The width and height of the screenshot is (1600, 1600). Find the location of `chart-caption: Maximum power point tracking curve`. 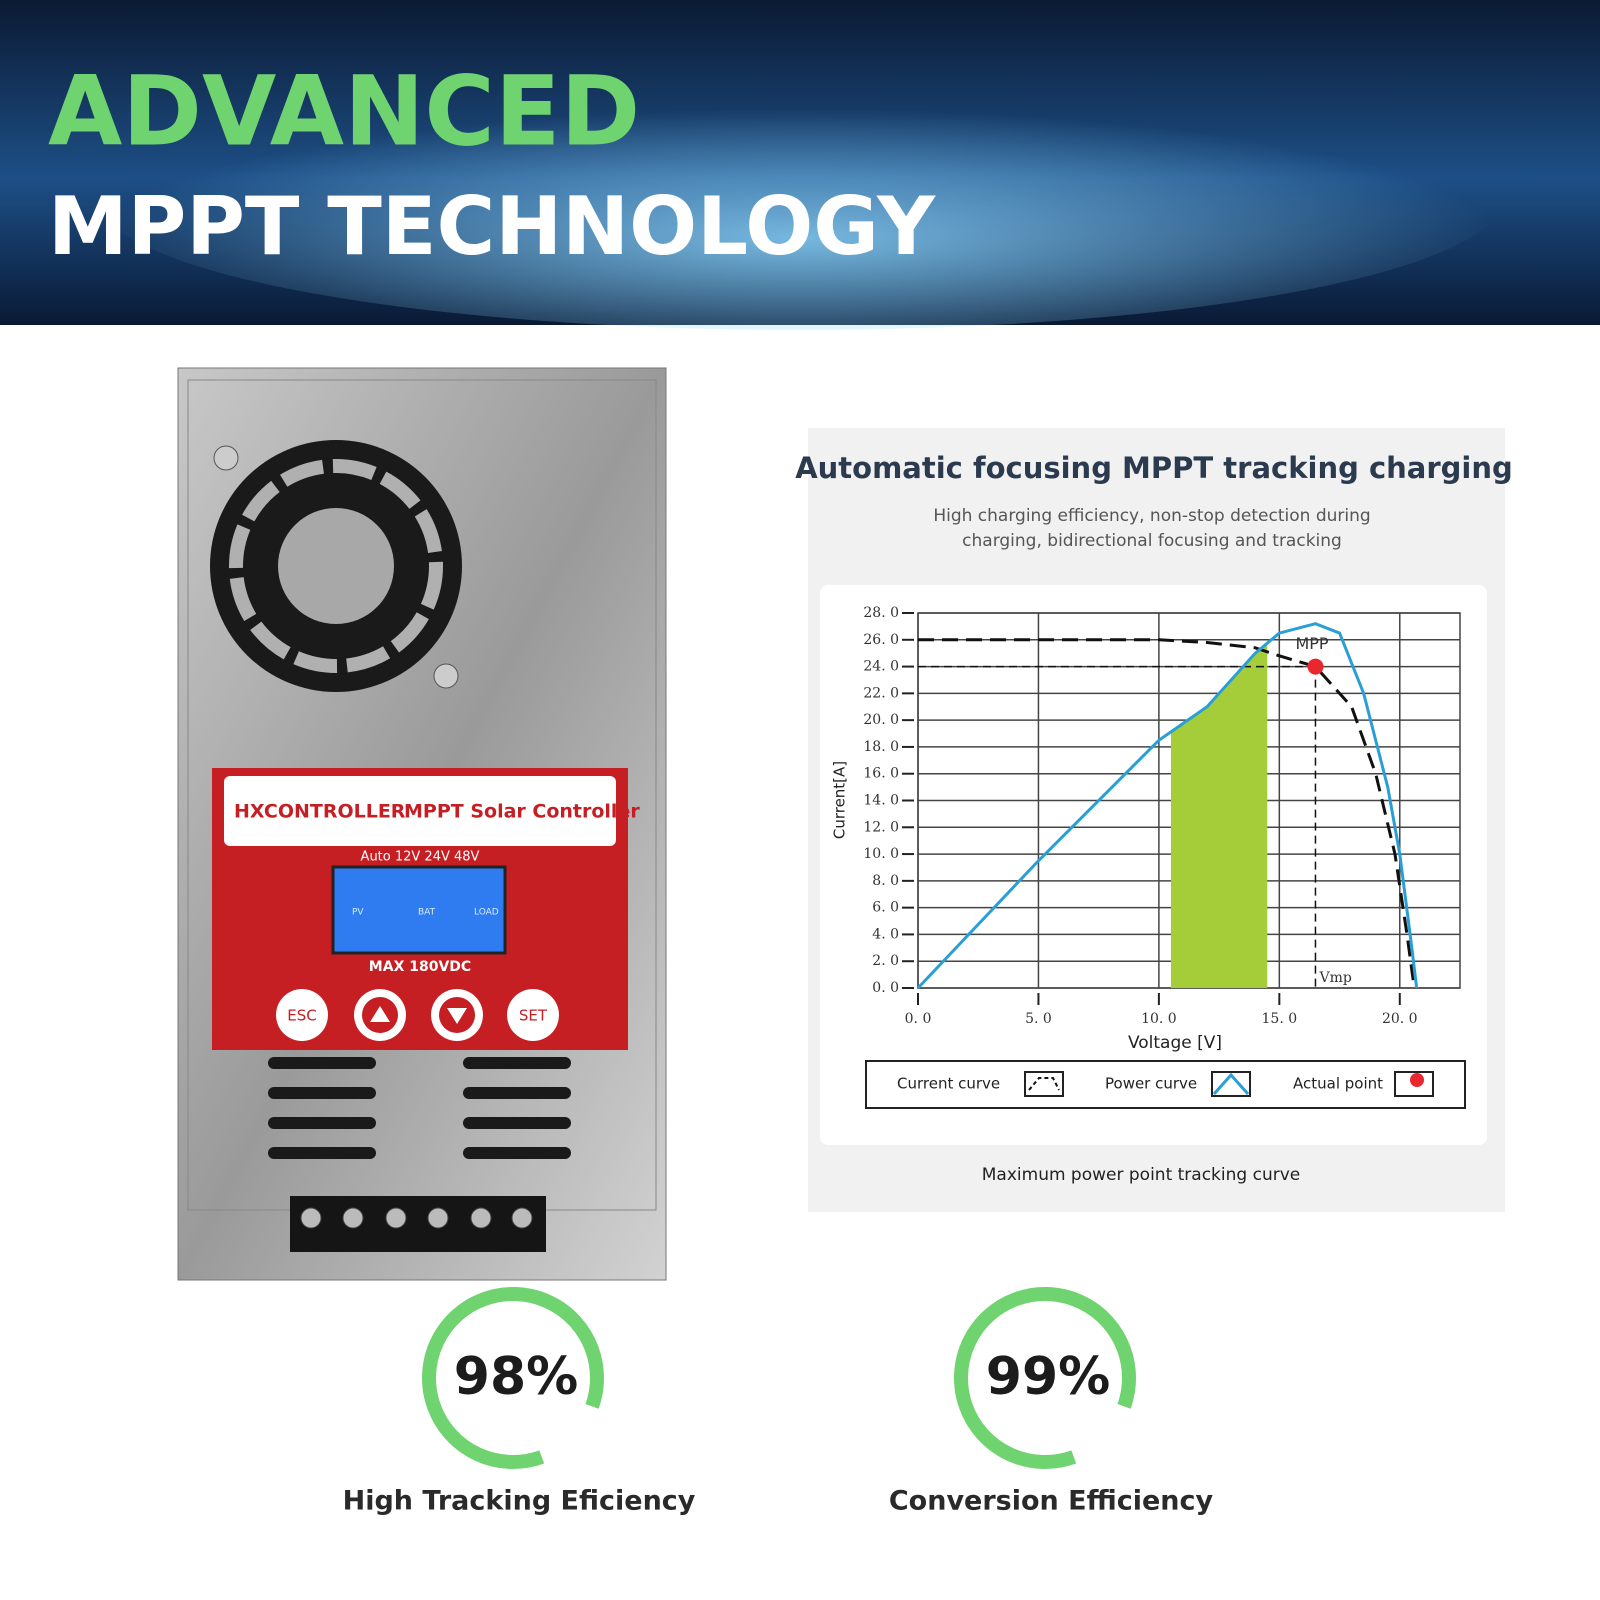

chart-caption: Maximum power point tracking curve is located at coordinates (1141, 1175).